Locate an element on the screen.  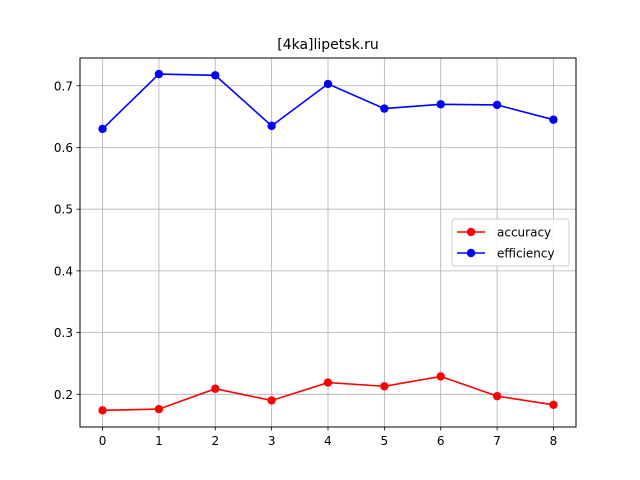
y-tick-label: 0.3 is located at coordinates (63, 333).